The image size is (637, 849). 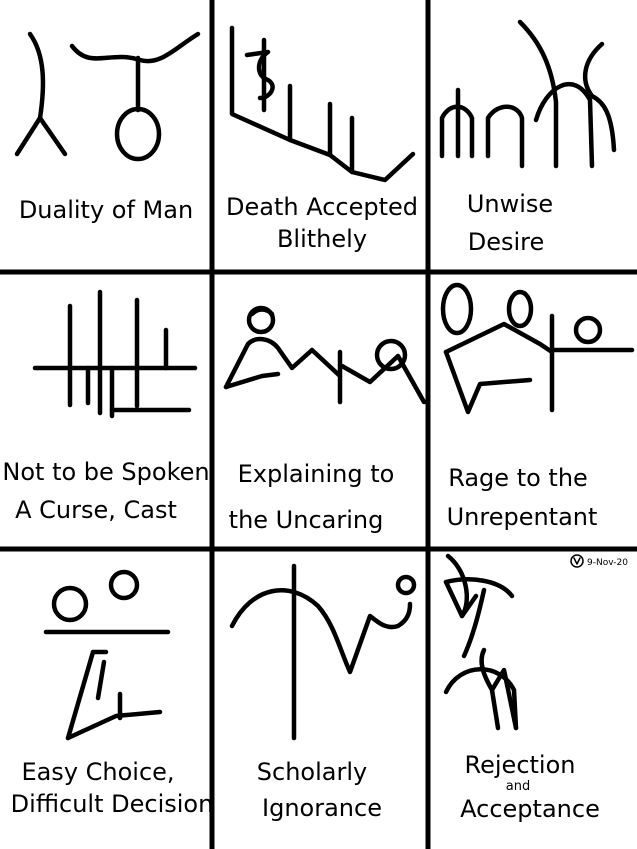 What do you see at coordinates (528, 94) in the screenshot?
I see `glyph-unwise` at bounding box center [528, 94].